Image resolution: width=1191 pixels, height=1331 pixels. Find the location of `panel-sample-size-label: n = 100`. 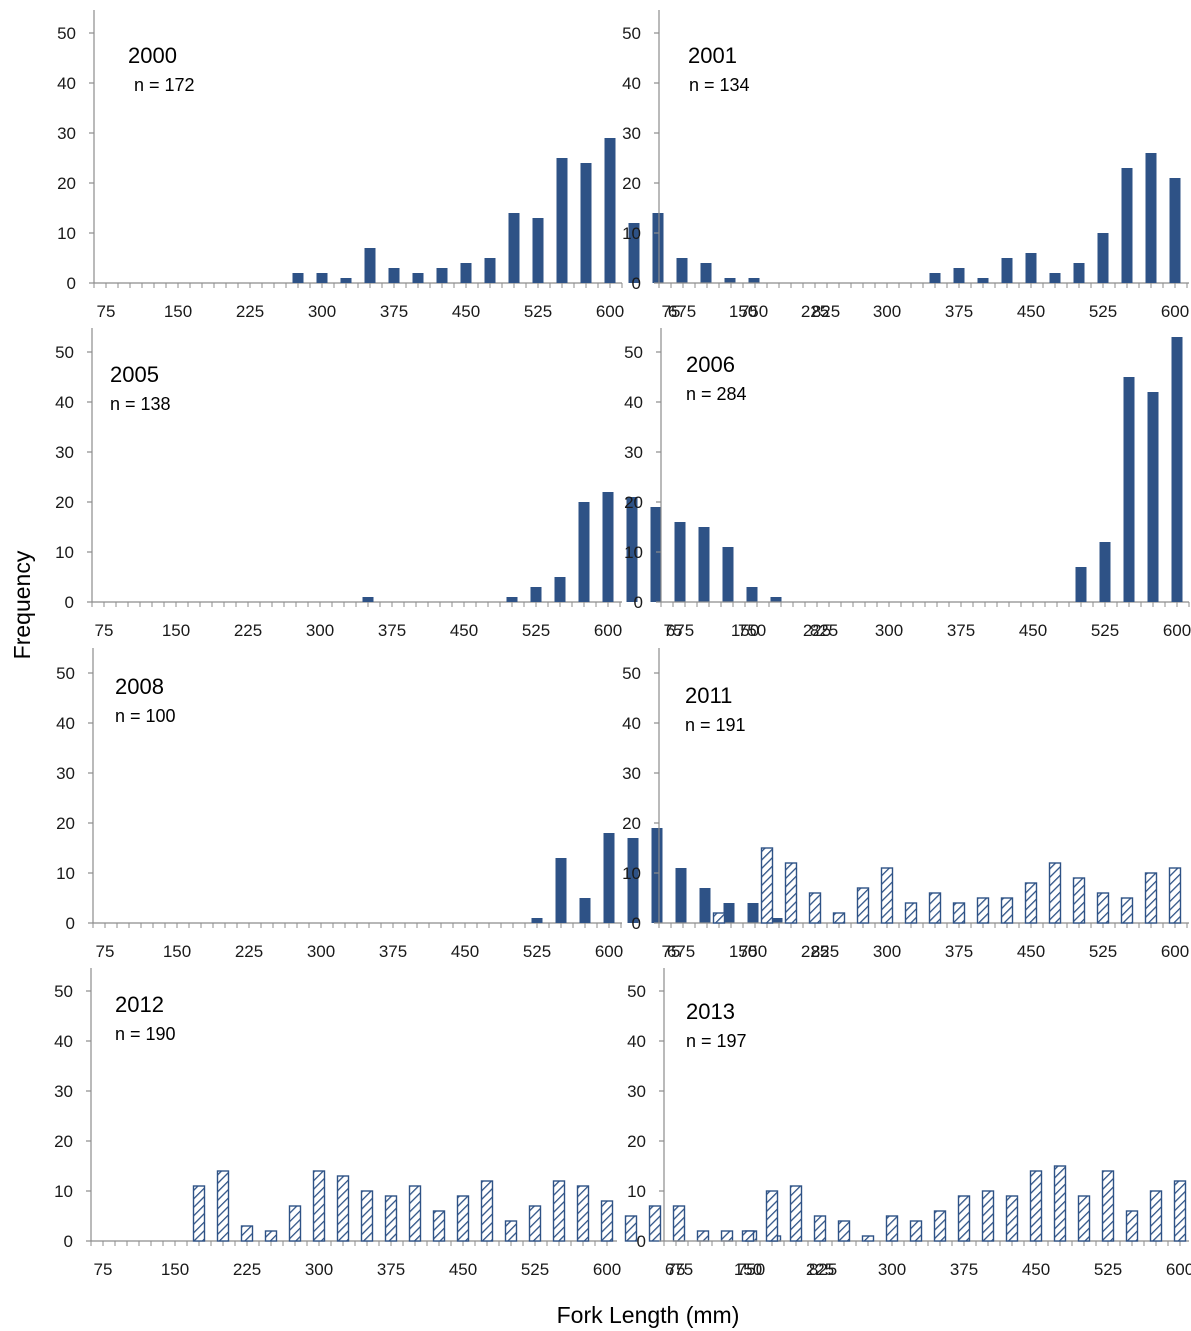

panel-sample-size-label: n = 100 is located at coordinates (145, 716).